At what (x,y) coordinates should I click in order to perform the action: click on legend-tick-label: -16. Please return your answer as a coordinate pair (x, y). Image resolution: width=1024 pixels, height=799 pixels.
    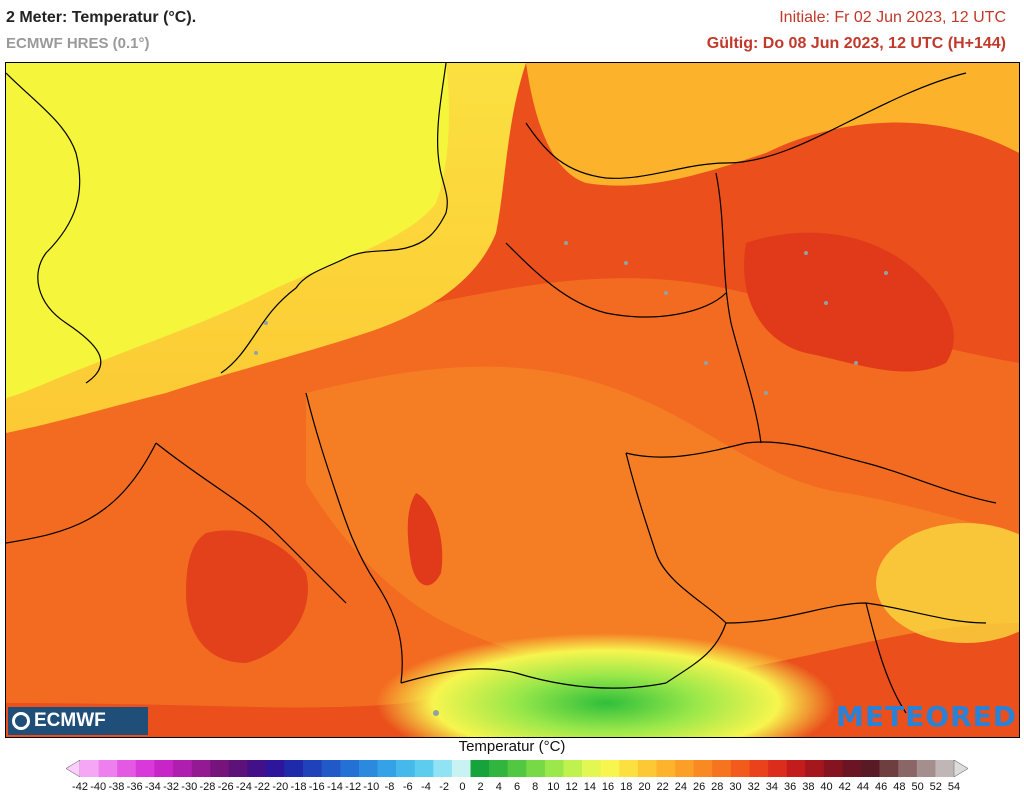
    Looking at the image, I should click on (316, 787).